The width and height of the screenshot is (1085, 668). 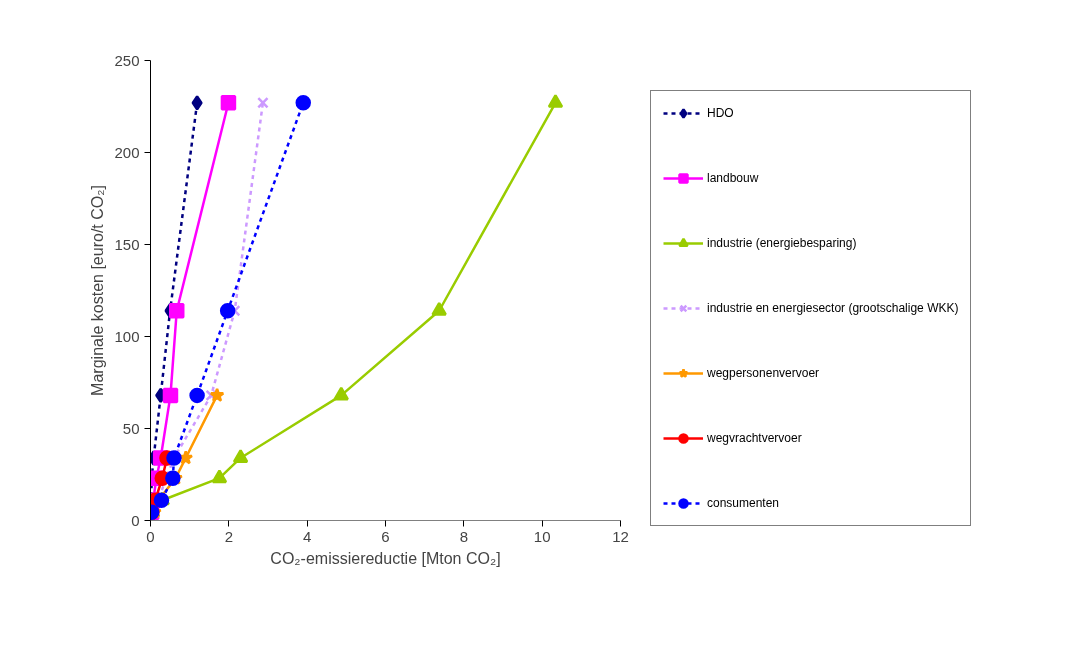 What do you see at coordinates (733, 178) in the screenshot?
I see `legend-label: landbouw` at bounding box center [733, 178].